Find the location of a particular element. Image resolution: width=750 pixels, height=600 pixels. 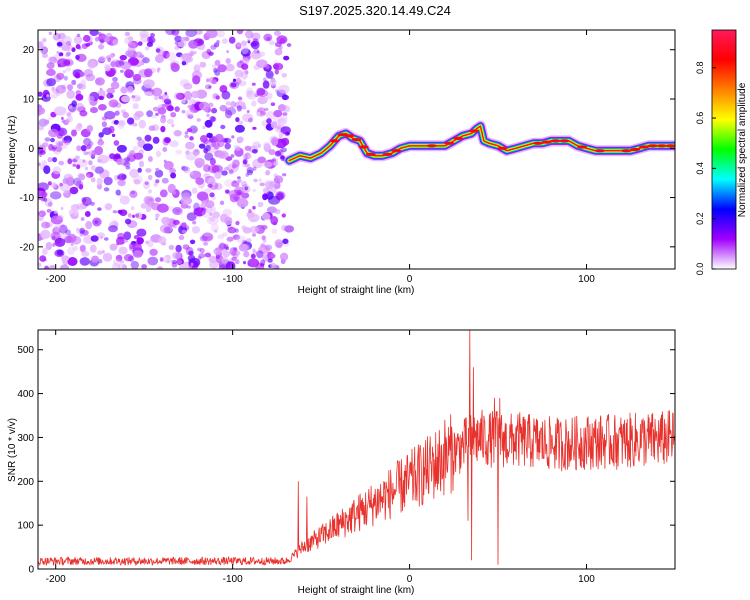

snr-xlabel: Height of straight line (km) is located at coordinates (356, 590).